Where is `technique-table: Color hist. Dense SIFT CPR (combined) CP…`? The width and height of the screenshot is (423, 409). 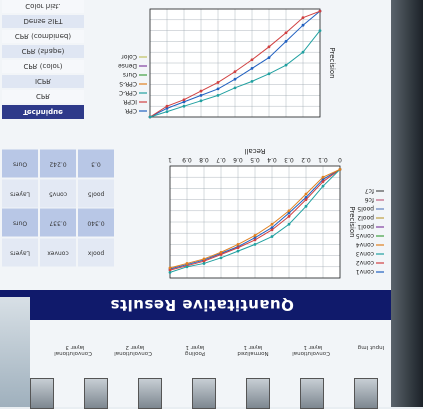
technique-table: Color hist. Dense SIFT CPR (combined) CP… is located at coordinates (43, 60).